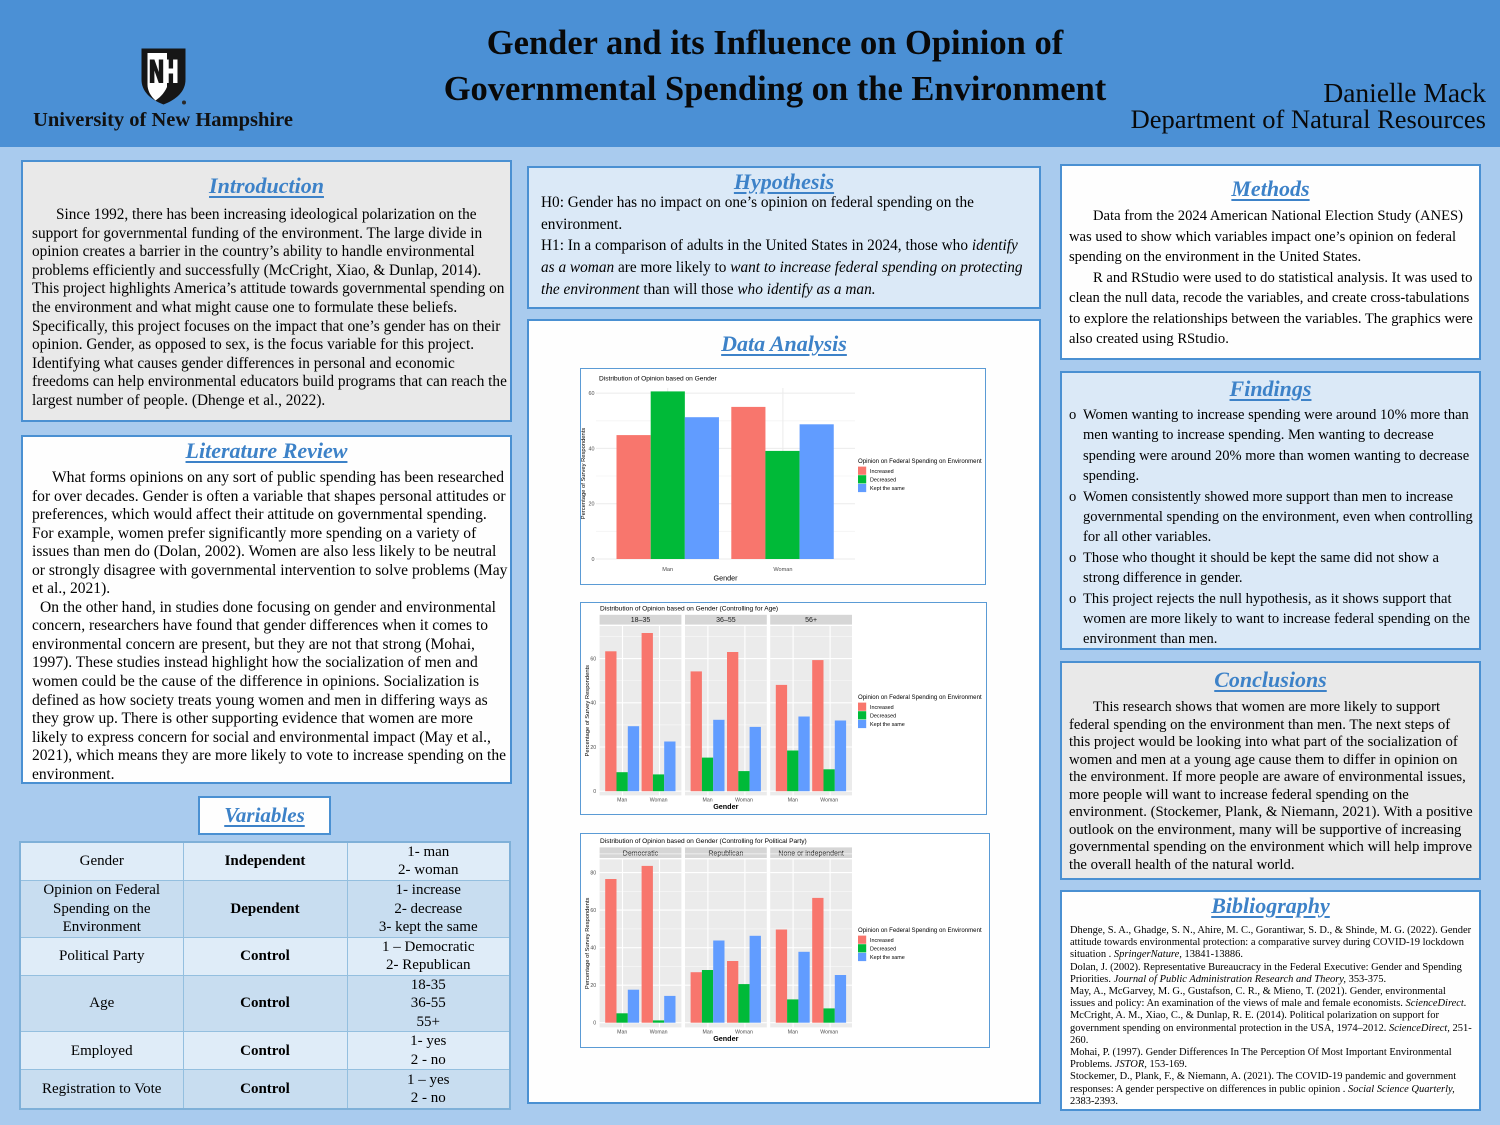 This screenshot has height=1125, width=1500. I want to click on svg-text:Distribution of Opinion based: Distribution of Opinion based on Gender, so click(658, 378).